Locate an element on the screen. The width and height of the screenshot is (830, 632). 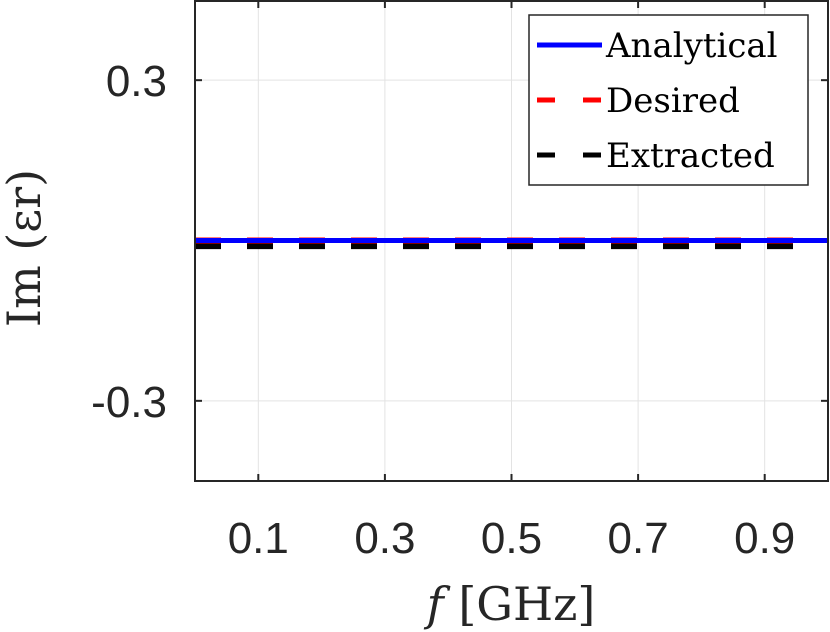
x-tick-label: 0.1 is located at coordinates (258, 538).